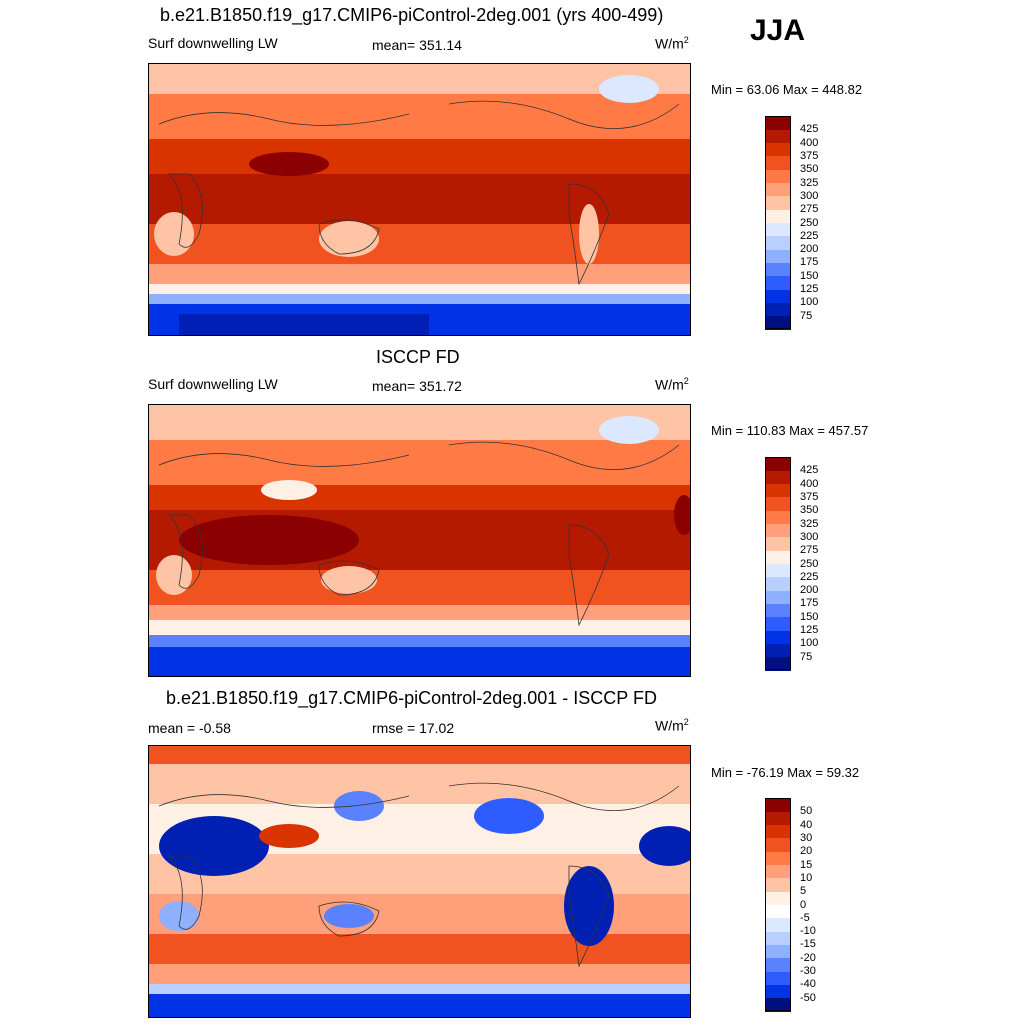 This screenshot has height=1024, width=1024. Describe the element at coordinates (806, 864) in the screenshot. I see `panel3-colorbar-tick-label: 15` at that location.